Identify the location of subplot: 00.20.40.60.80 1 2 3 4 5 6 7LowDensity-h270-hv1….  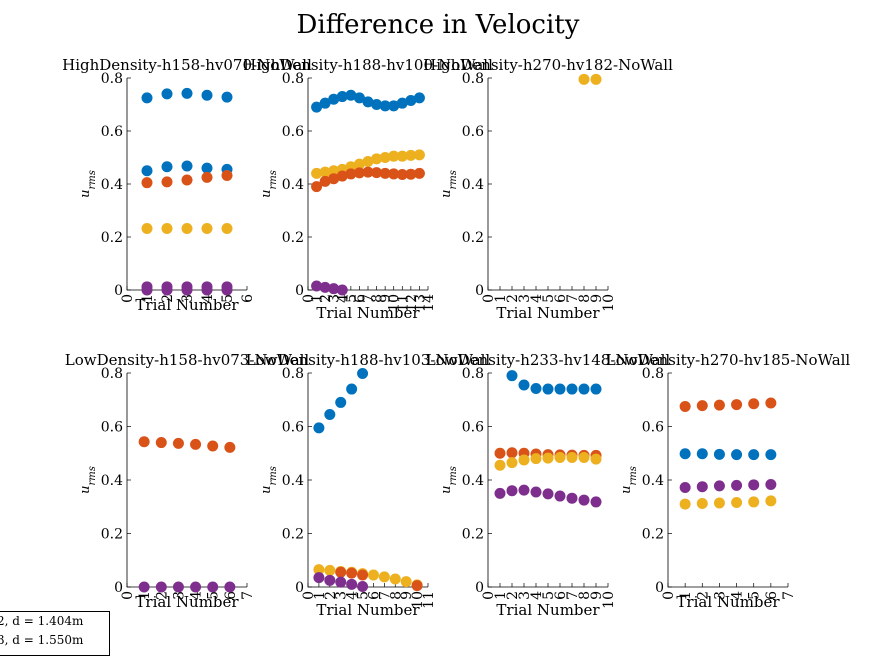
(728, 481).